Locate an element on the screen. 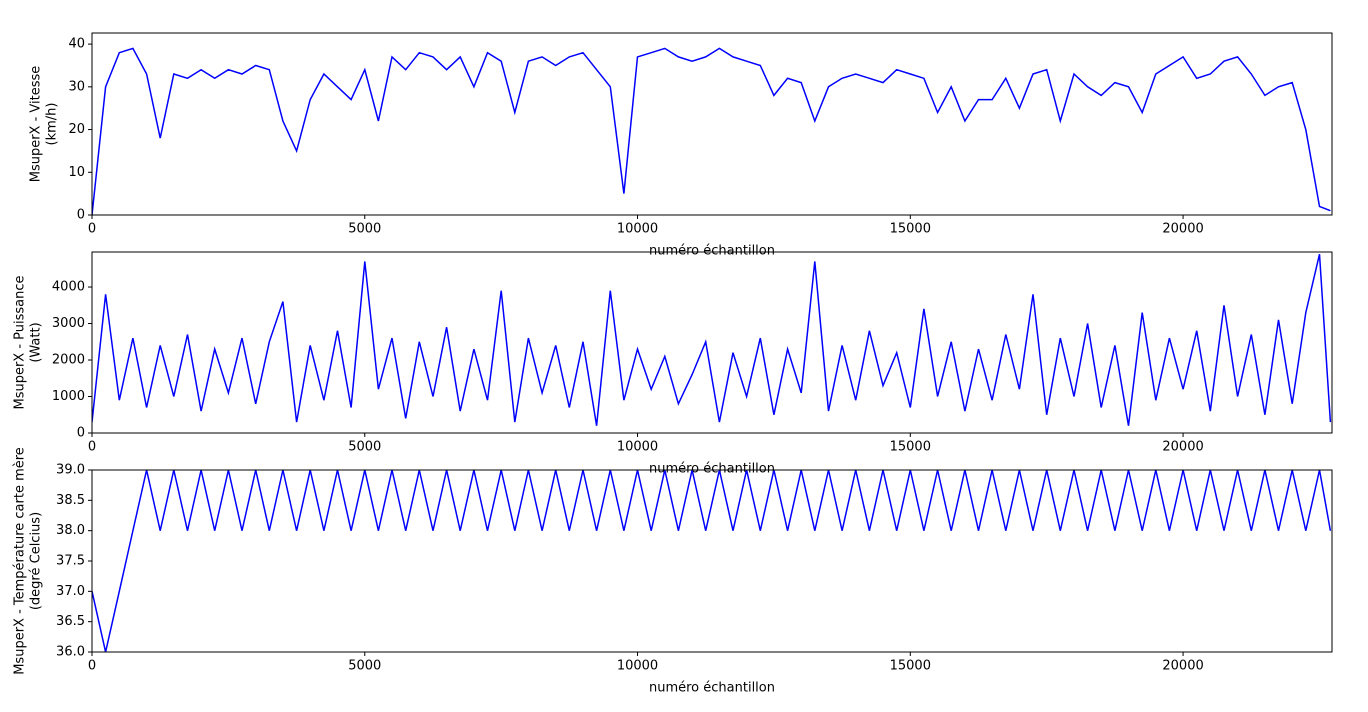  y-tick-label: 38.5 is located at coordinates (70, 500).